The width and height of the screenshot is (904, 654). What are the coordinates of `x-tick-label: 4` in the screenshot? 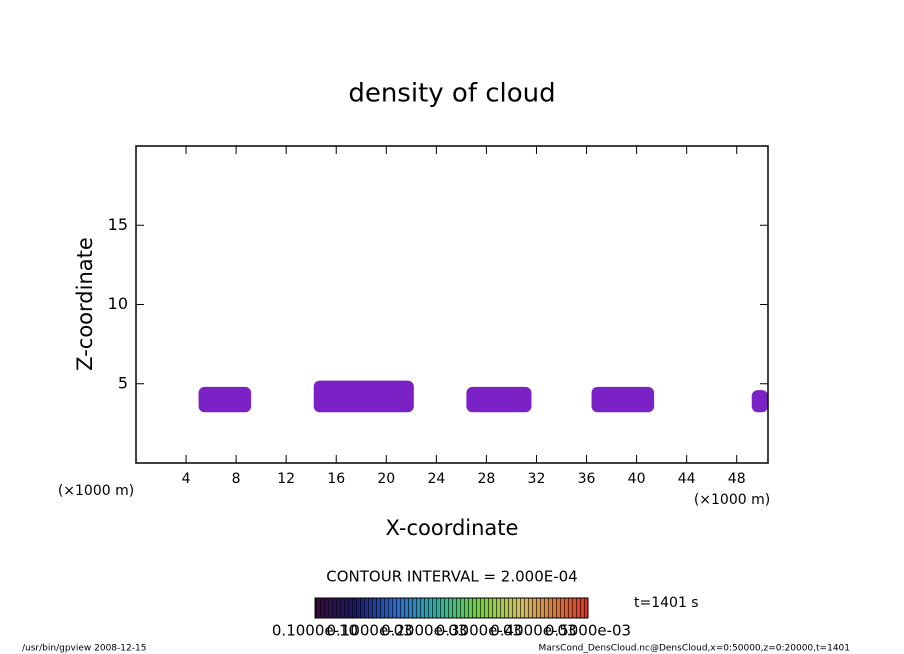 It's located at (186, 479).